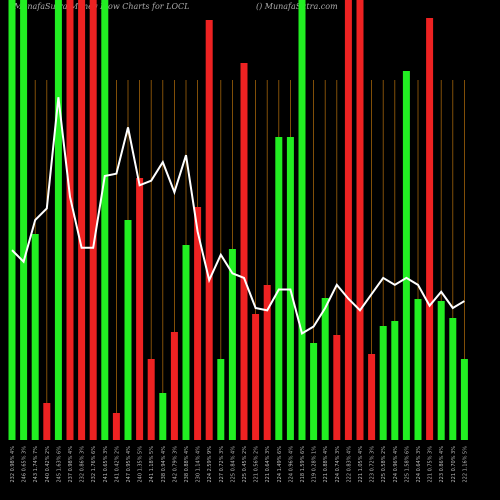  Describe the element at coordinates (106, 464) in the screenshot. I see `x-tick-label: 241 0.65% 3%` at that location.